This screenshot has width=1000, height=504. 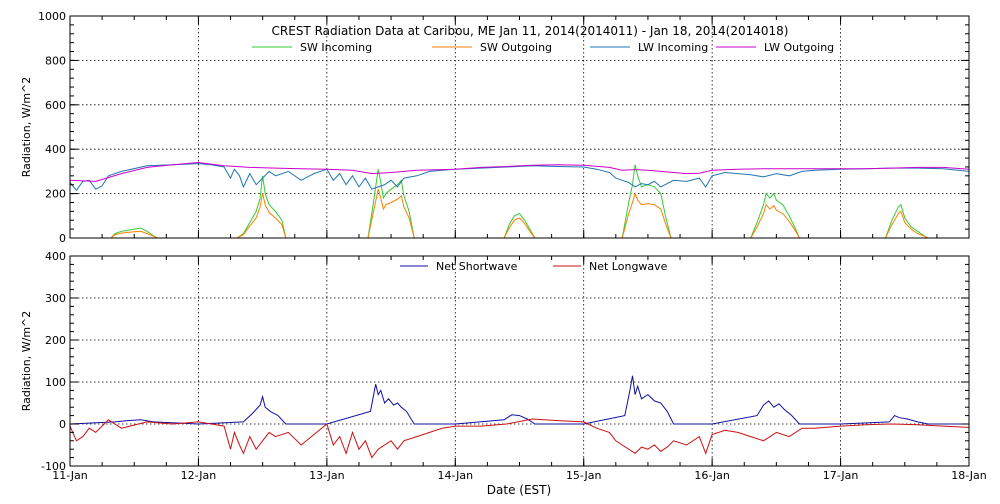 I want to click on series-line-net-longwave, so click(x=519, y=438).